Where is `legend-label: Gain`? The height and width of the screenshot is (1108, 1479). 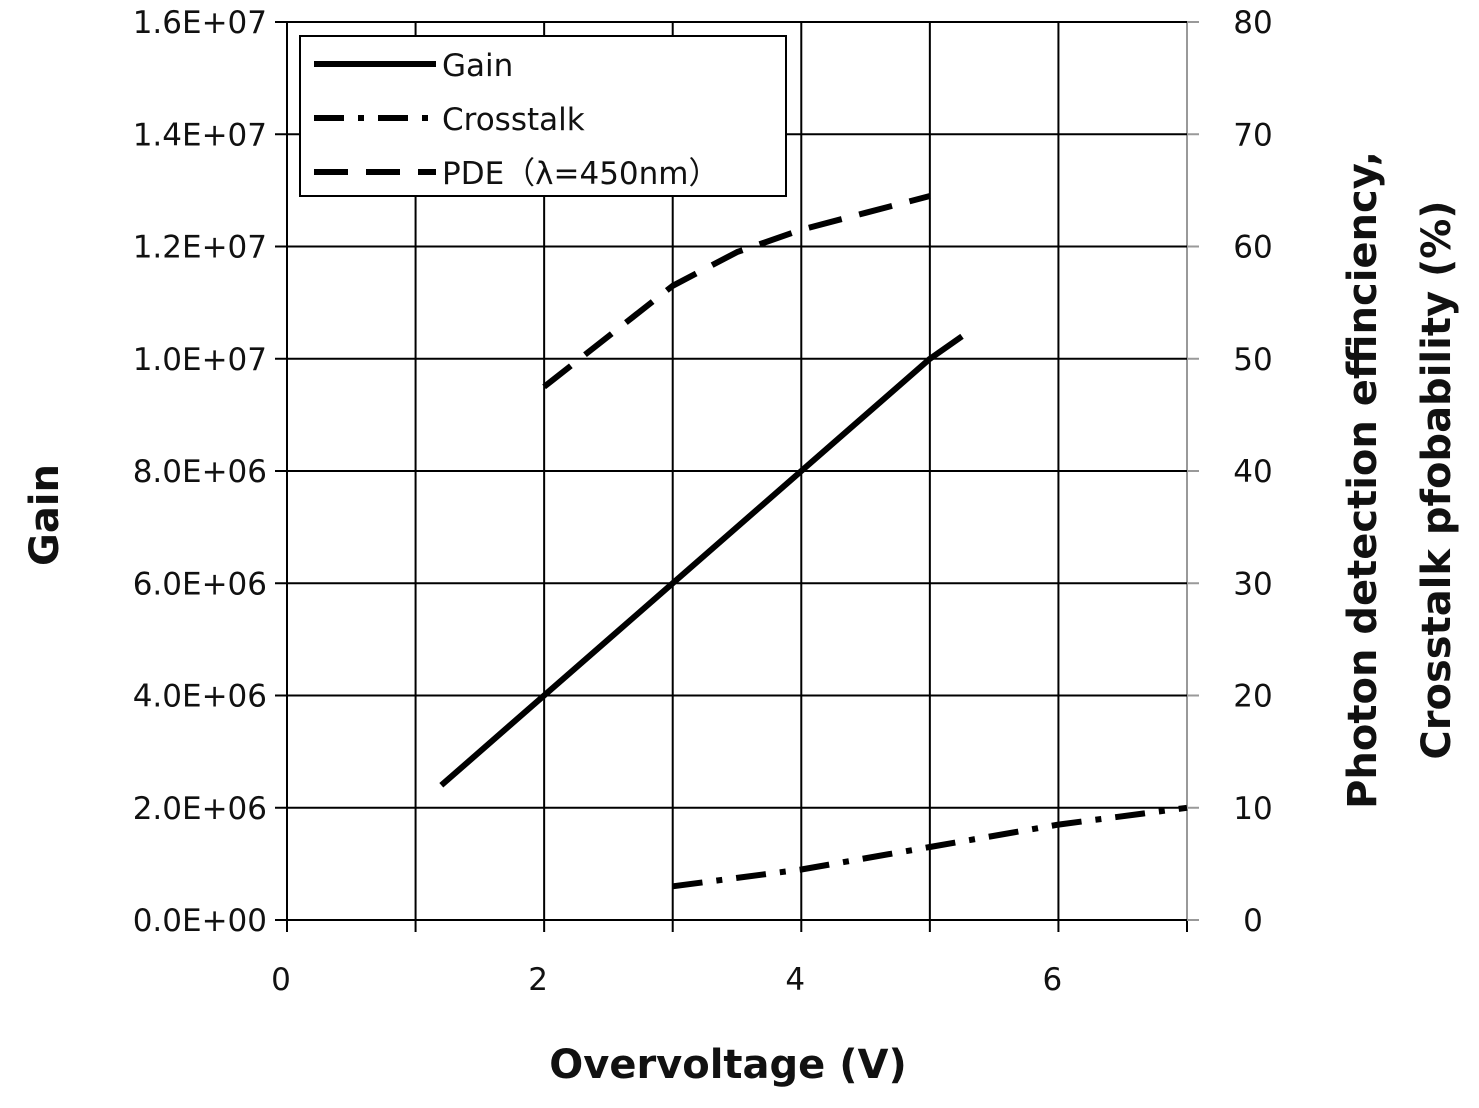 legend-label: Gain is located at coordinates (477, 66).